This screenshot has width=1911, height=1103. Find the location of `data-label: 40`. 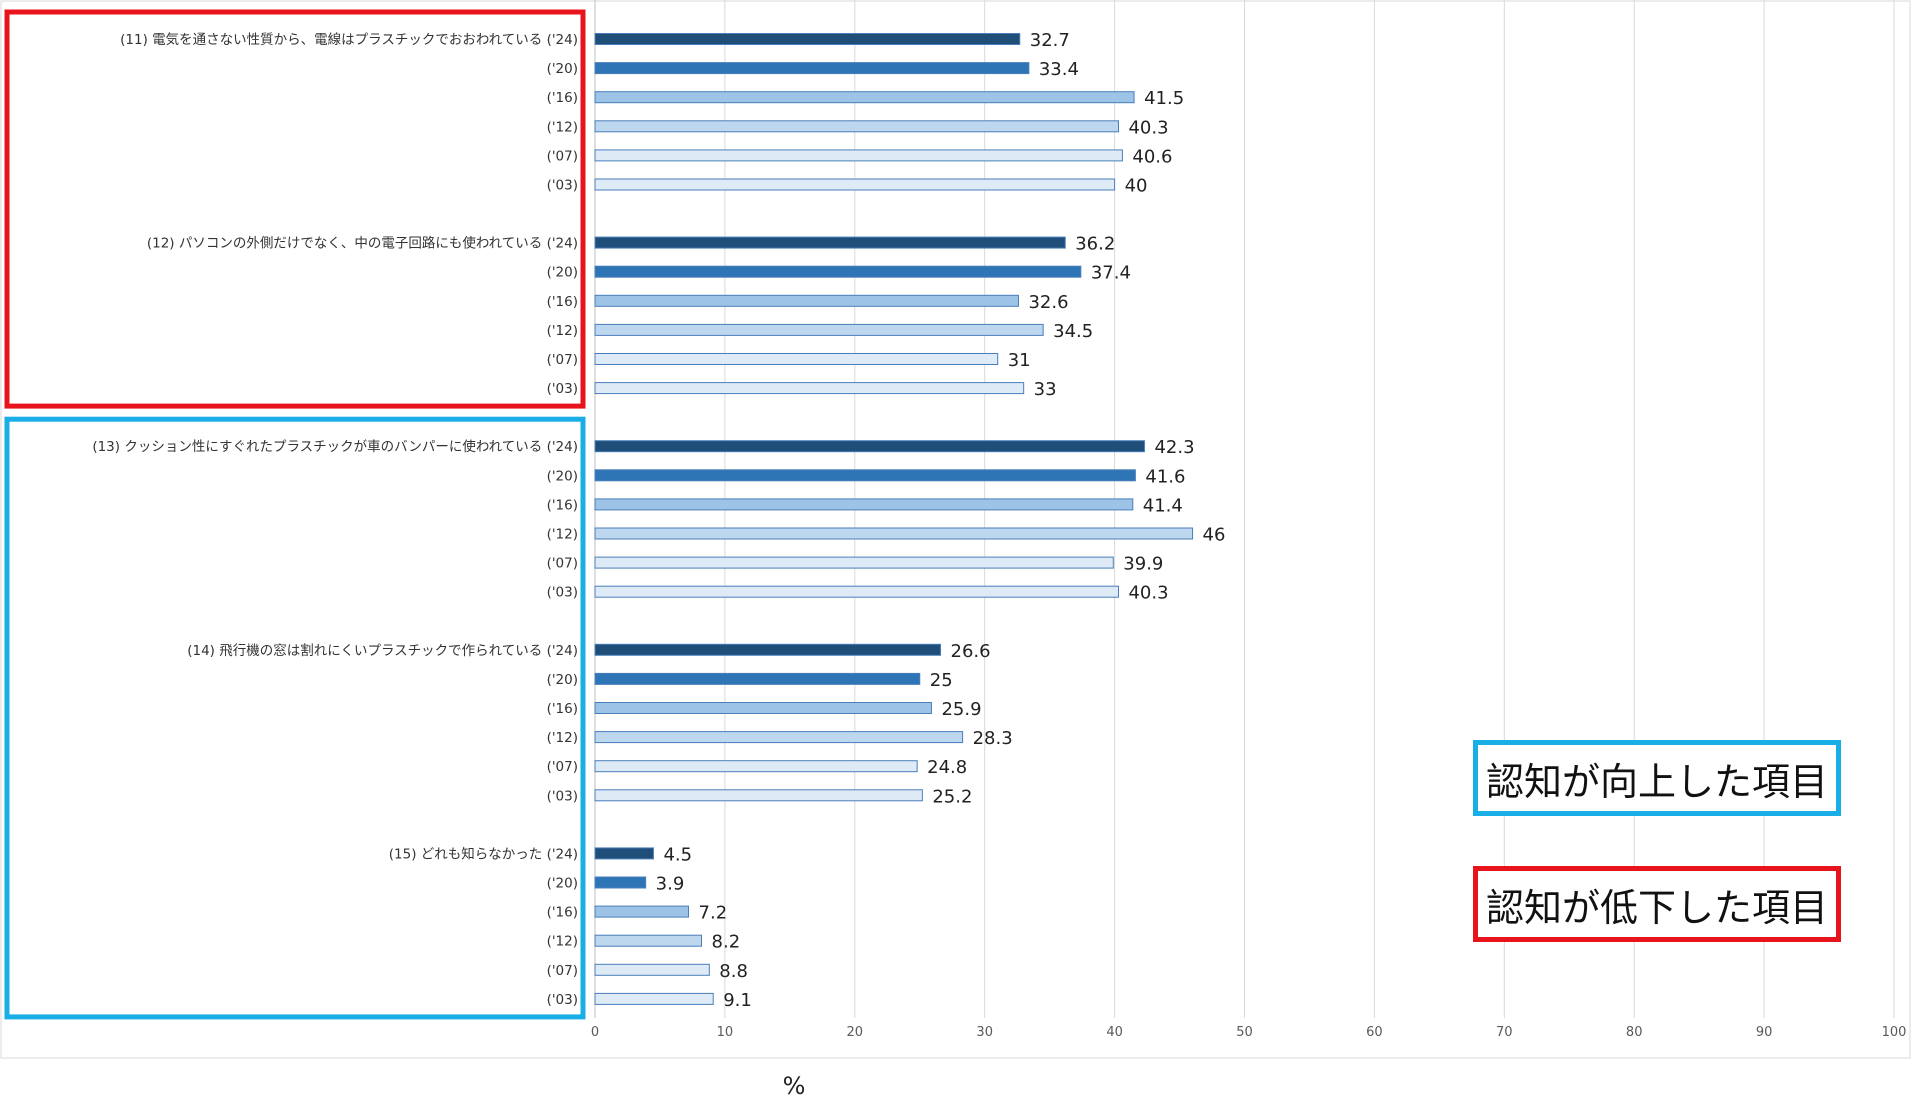

data-label: 40 is located at coordinates (1136, 186).